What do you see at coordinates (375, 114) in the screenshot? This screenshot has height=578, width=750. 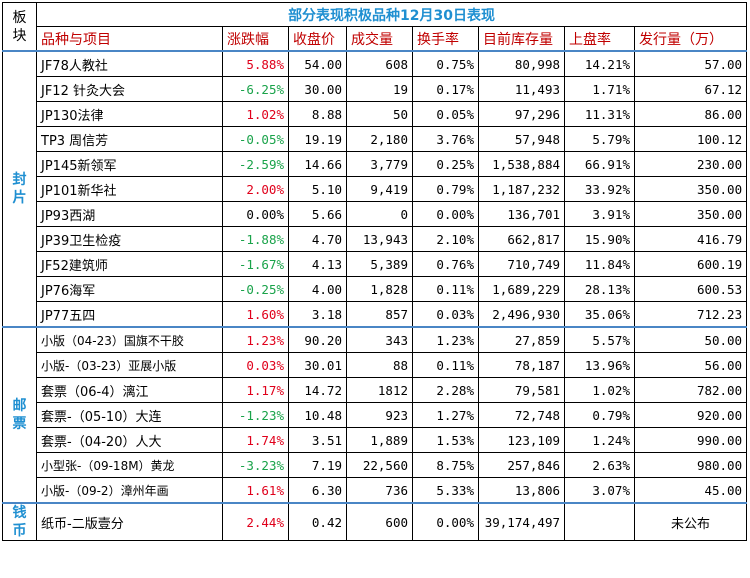 I see `table-row: JP130法律 1.02% 8.88 50 0.05% 97,296 11.31% 86.00` at bounding box center [375, 114].